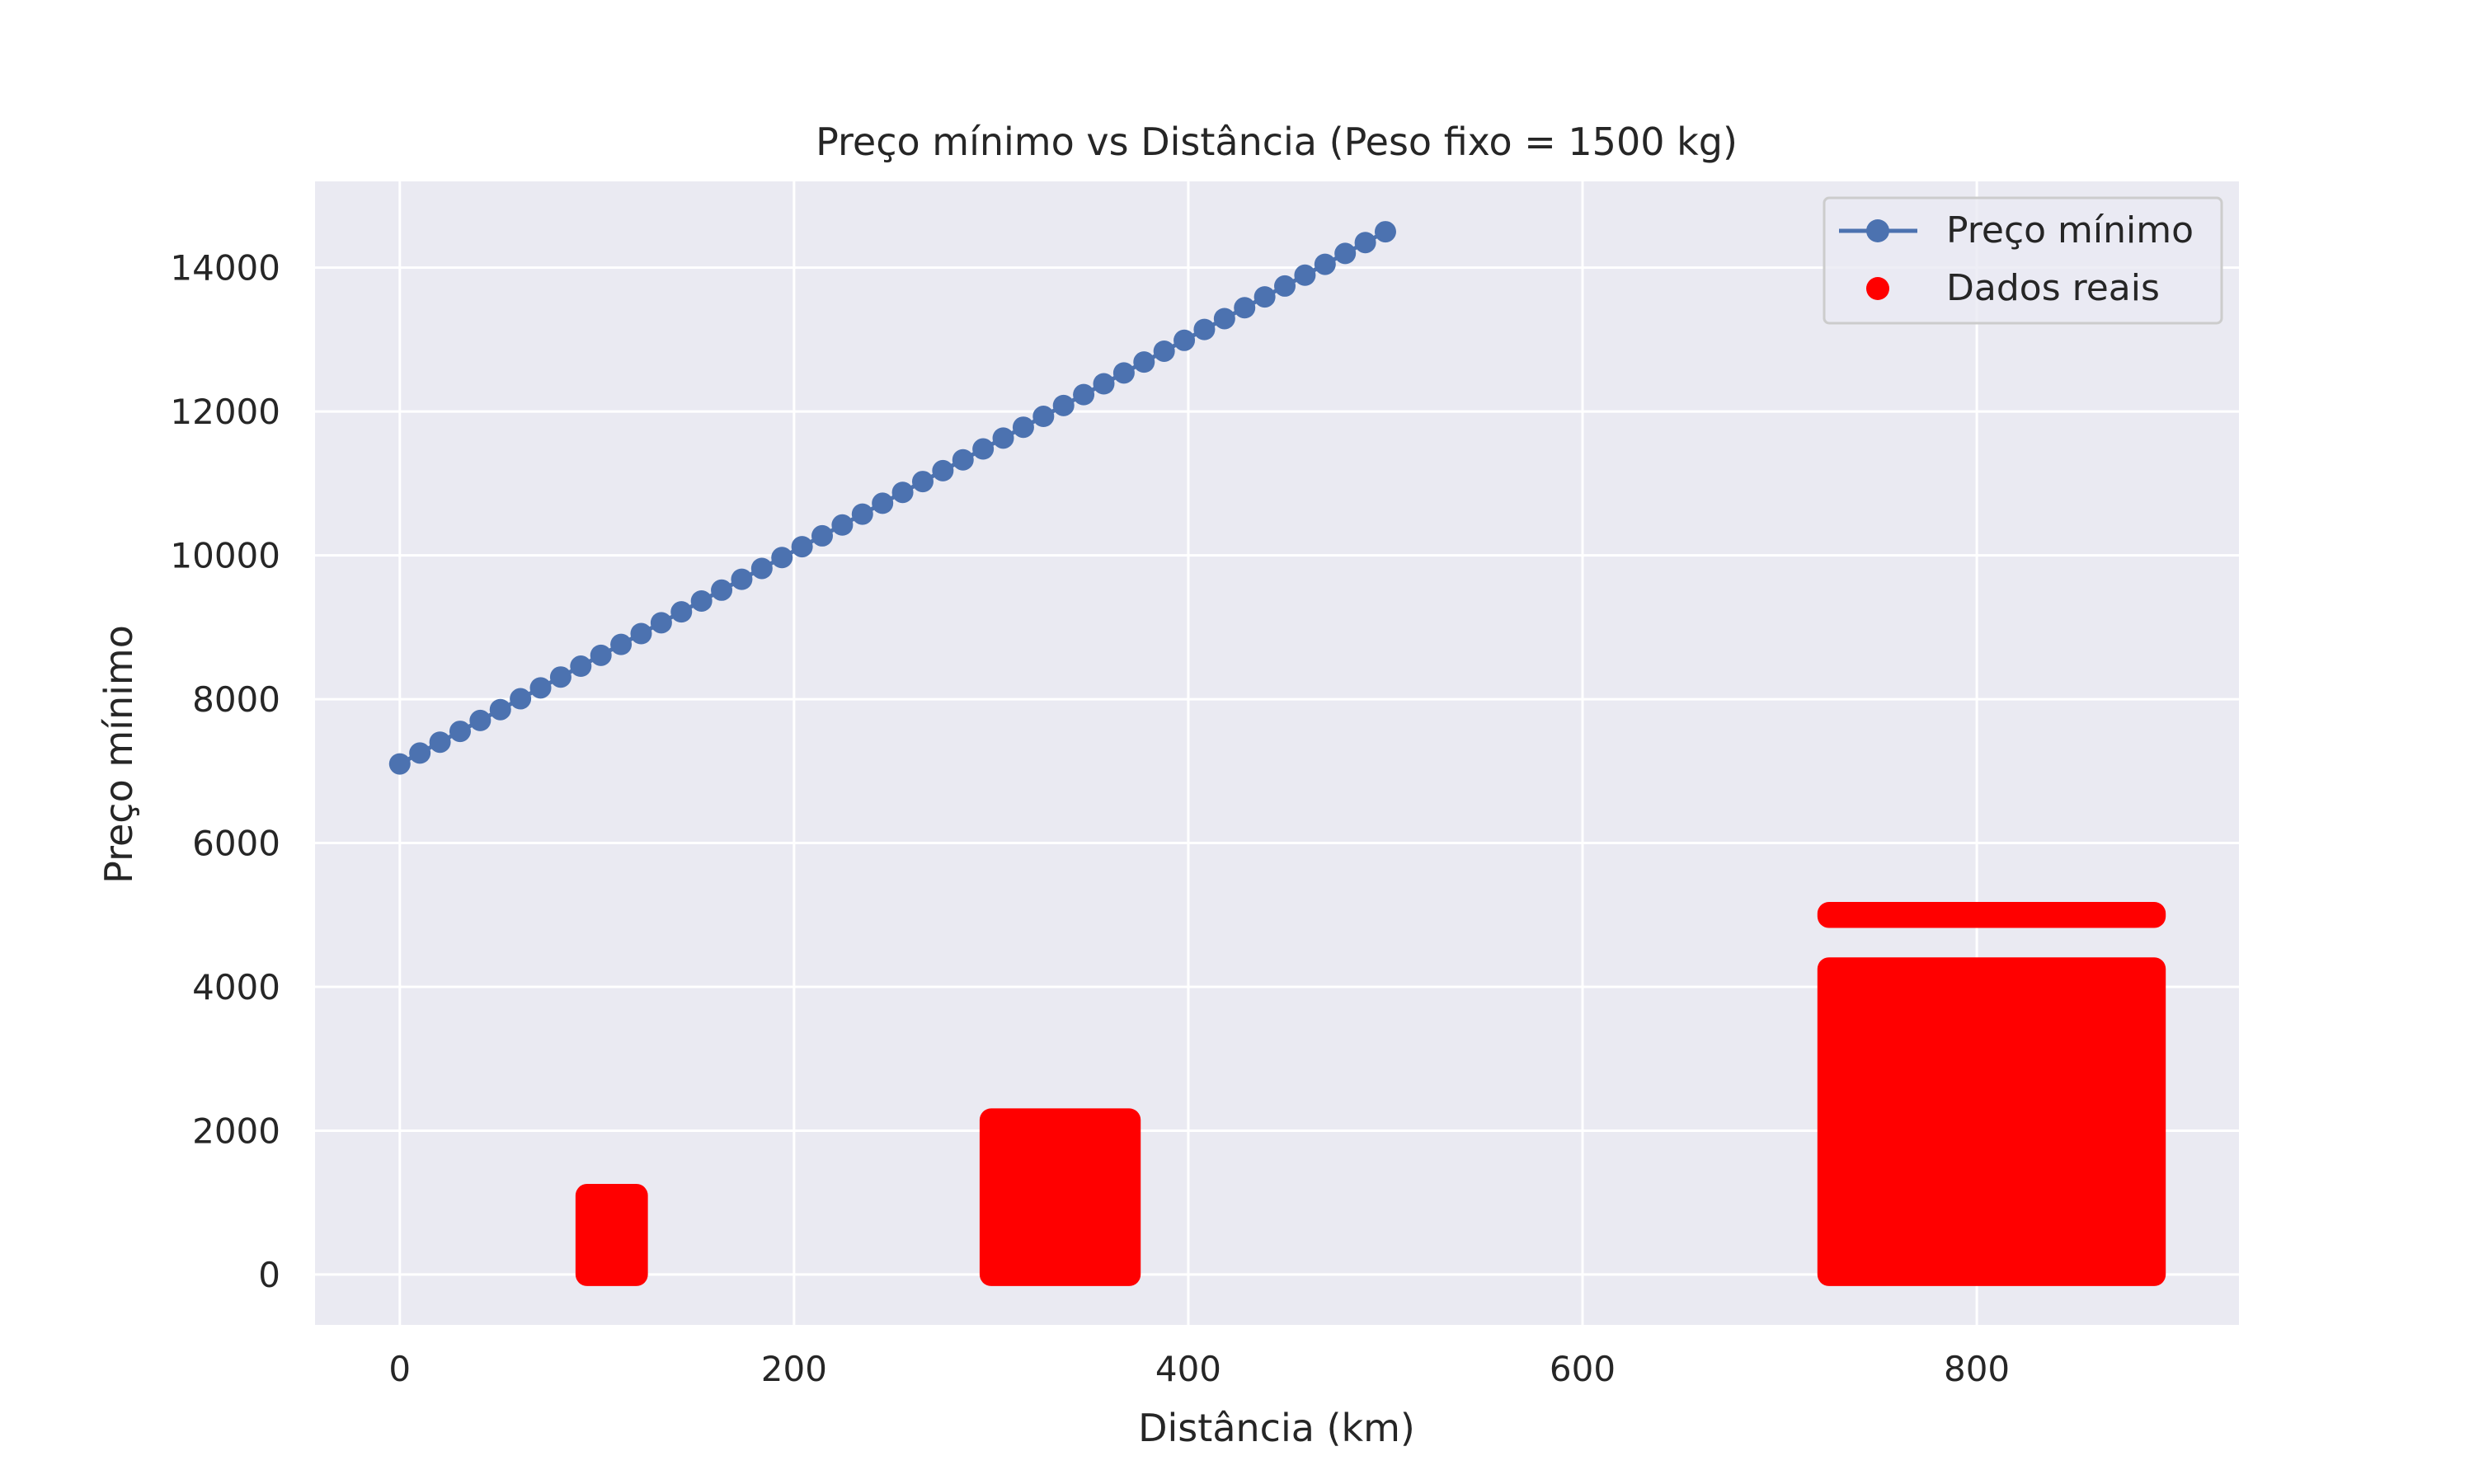  I want to click on y-tick-label: 2000, so click(236, 1131).